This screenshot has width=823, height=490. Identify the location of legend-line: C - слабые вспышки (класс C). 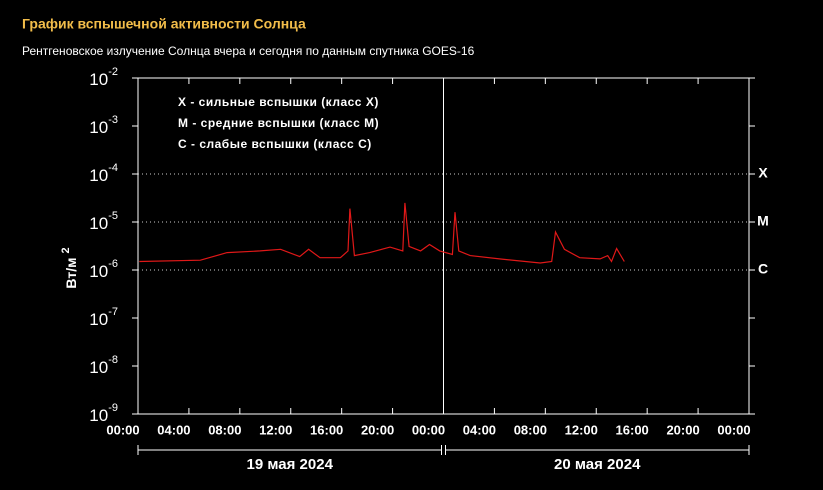
(275, 144).